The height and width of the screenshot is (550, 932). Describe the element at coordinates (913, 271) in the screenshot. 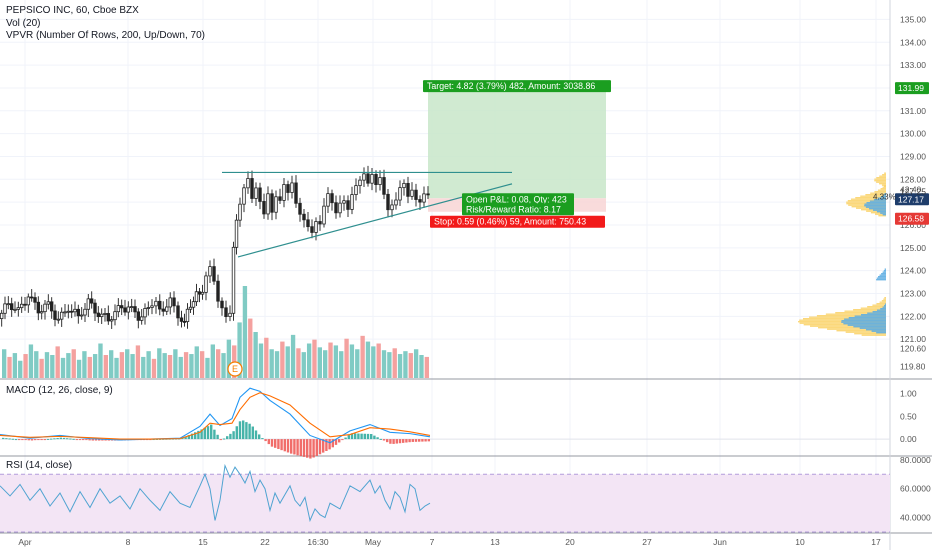

I see `price-tick-label: 124.00` at that location.